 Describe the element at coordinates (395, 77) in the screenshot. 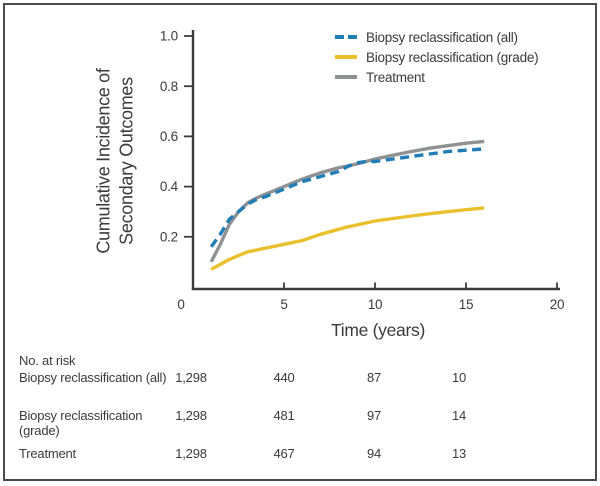

I see `legend-label: Treatment` at that location.